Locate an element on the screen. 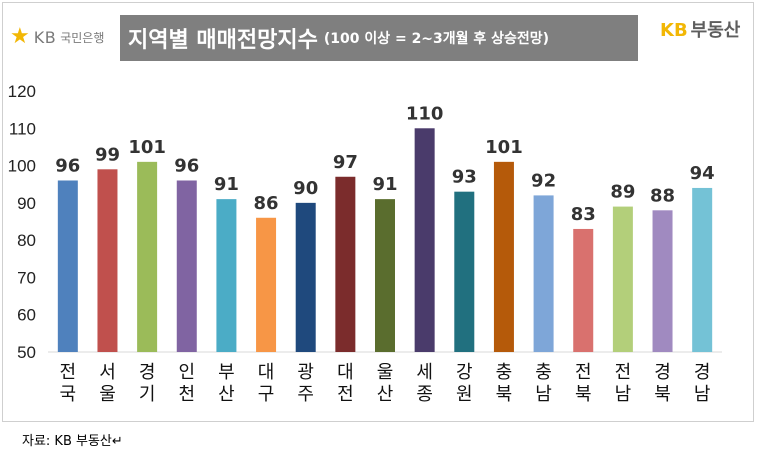 Image resolution: width=758 pixels, height=452 pixels. x-tick-label: 광 is located at coordinates (305, 372).